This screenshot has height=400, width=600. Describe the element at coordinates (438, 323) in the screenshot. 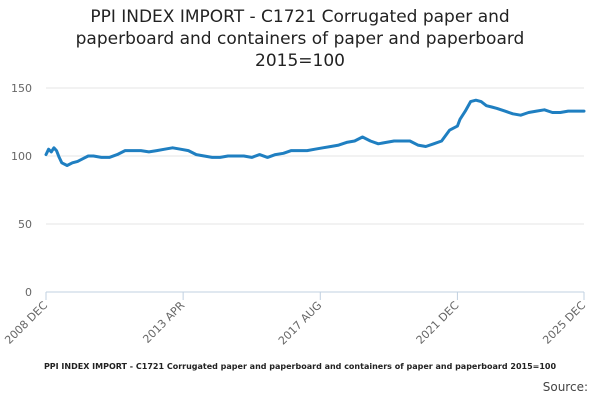

I see `x-tick-label: 2021 DEC` at that location.